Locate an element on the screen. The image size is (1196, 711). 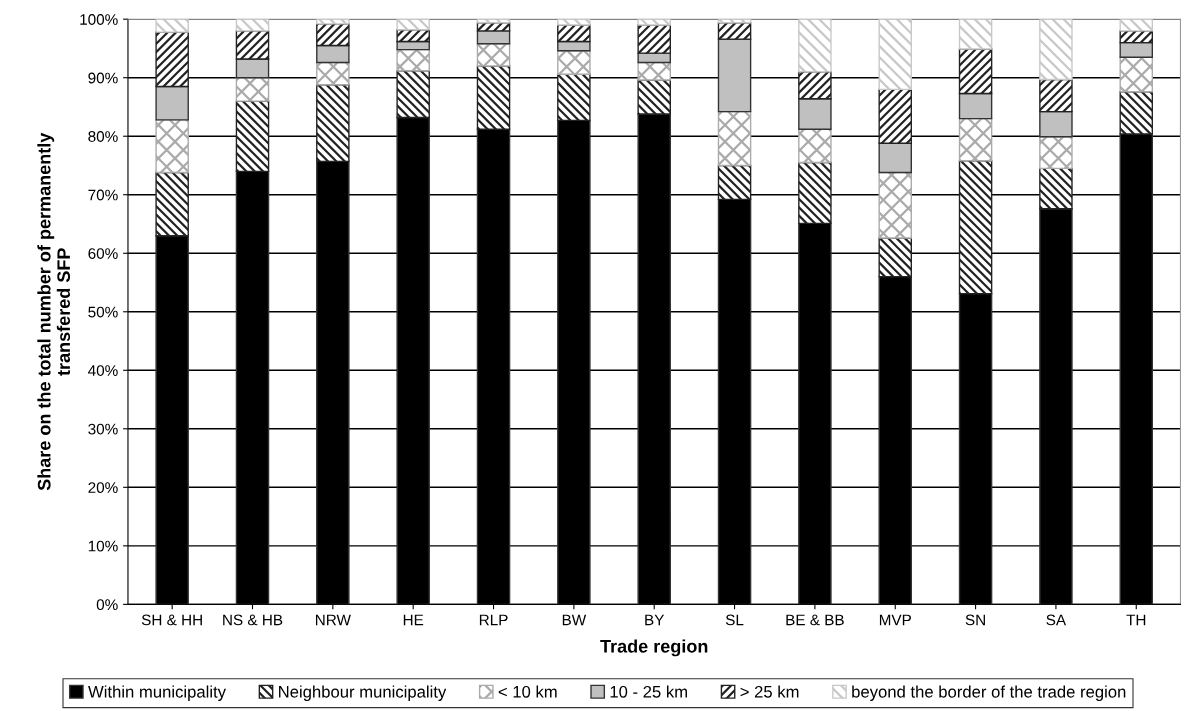
y-tick-label: 40% is located at coordinates (103, 370).